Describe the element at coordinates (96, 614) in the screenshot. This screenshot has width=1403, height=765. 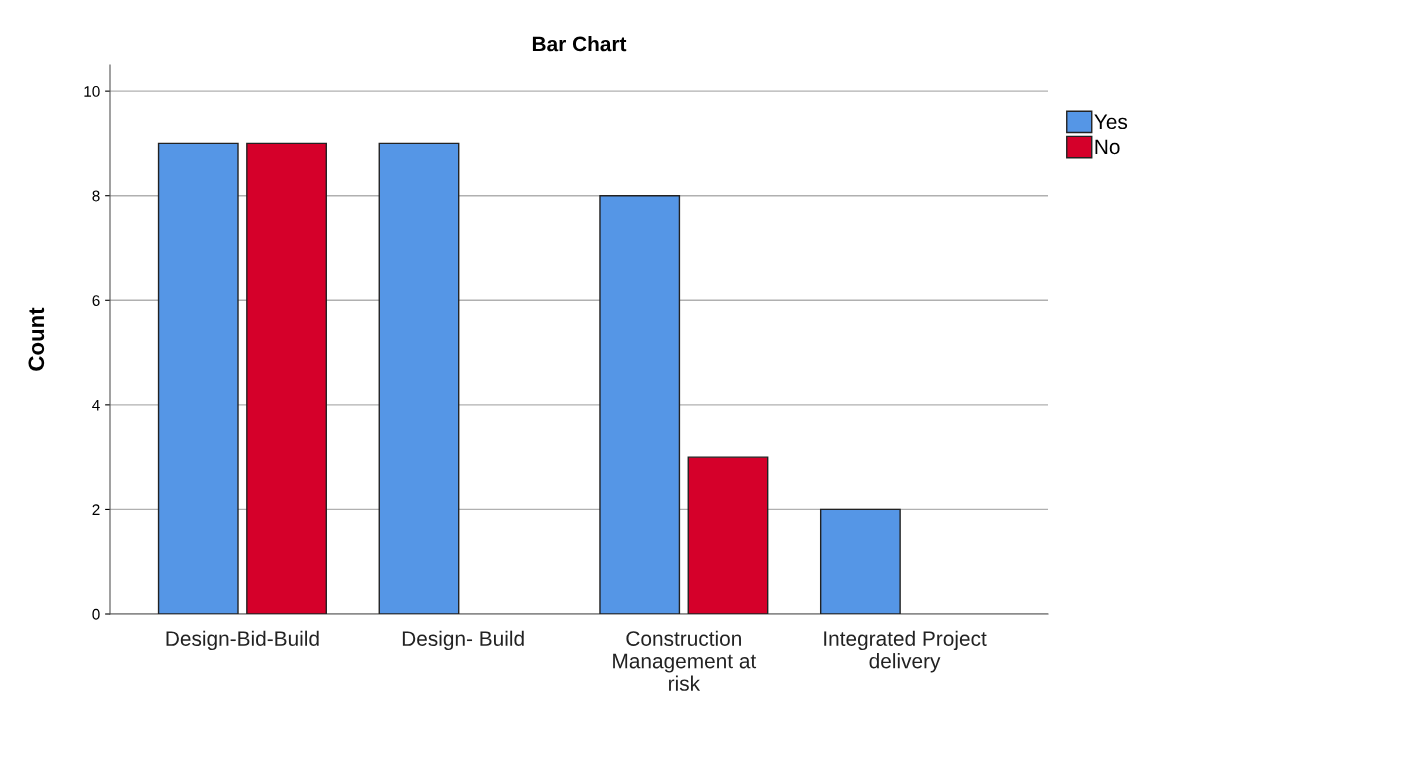
I see `y-tick-label: 0` at that location.